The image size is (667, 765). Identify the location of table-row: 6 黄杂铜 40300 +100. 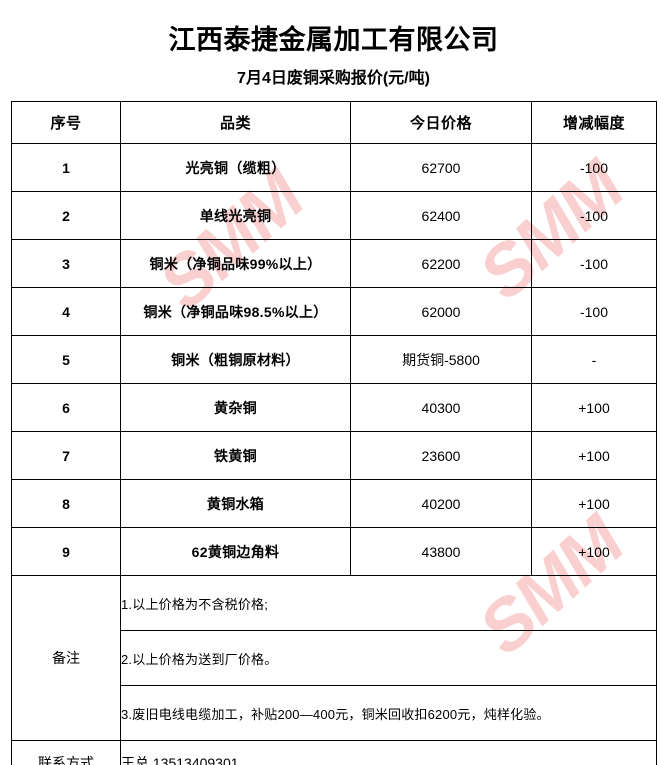
(334, 408).